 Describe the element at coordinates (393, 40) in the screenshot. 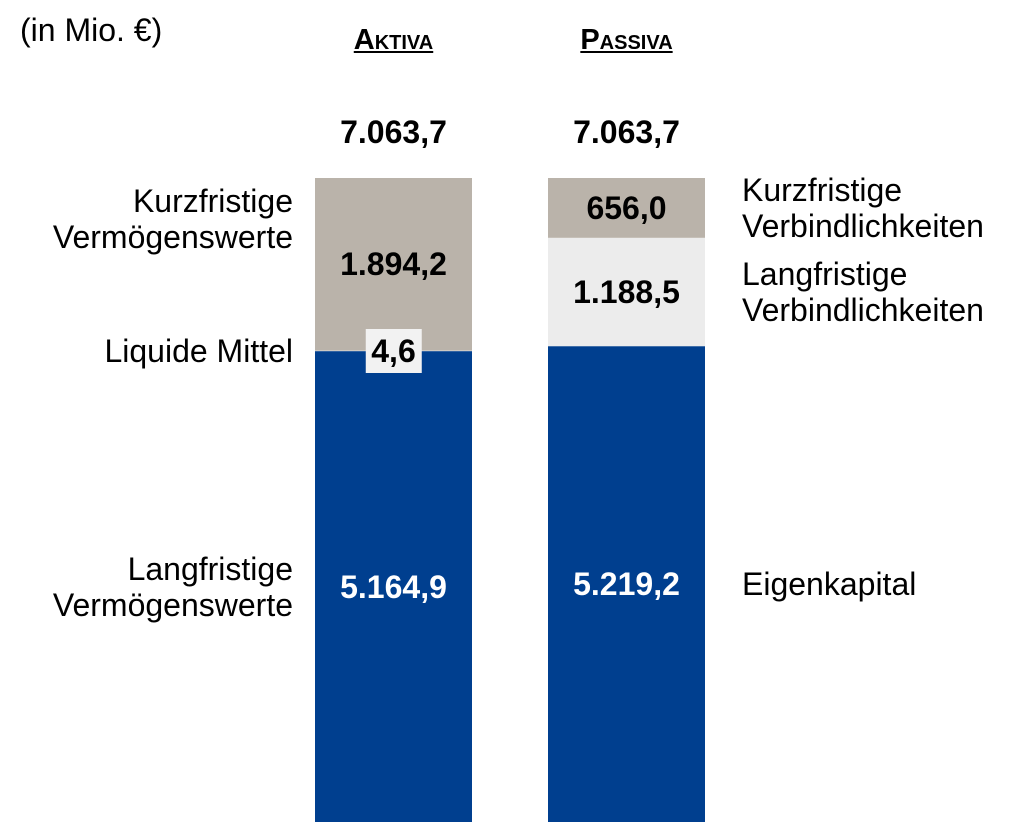

I see `category-label: Aktiva` at that location.